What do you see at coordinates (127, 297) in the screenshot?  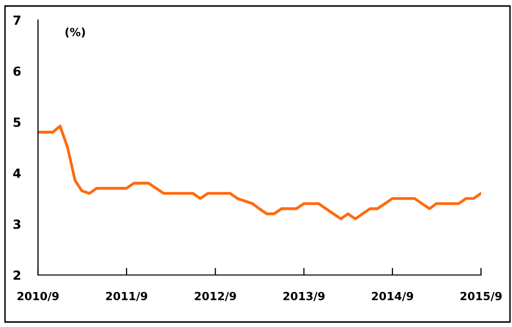 I see `x-tick-label: 2011/9` at bounding box center [127, 297].